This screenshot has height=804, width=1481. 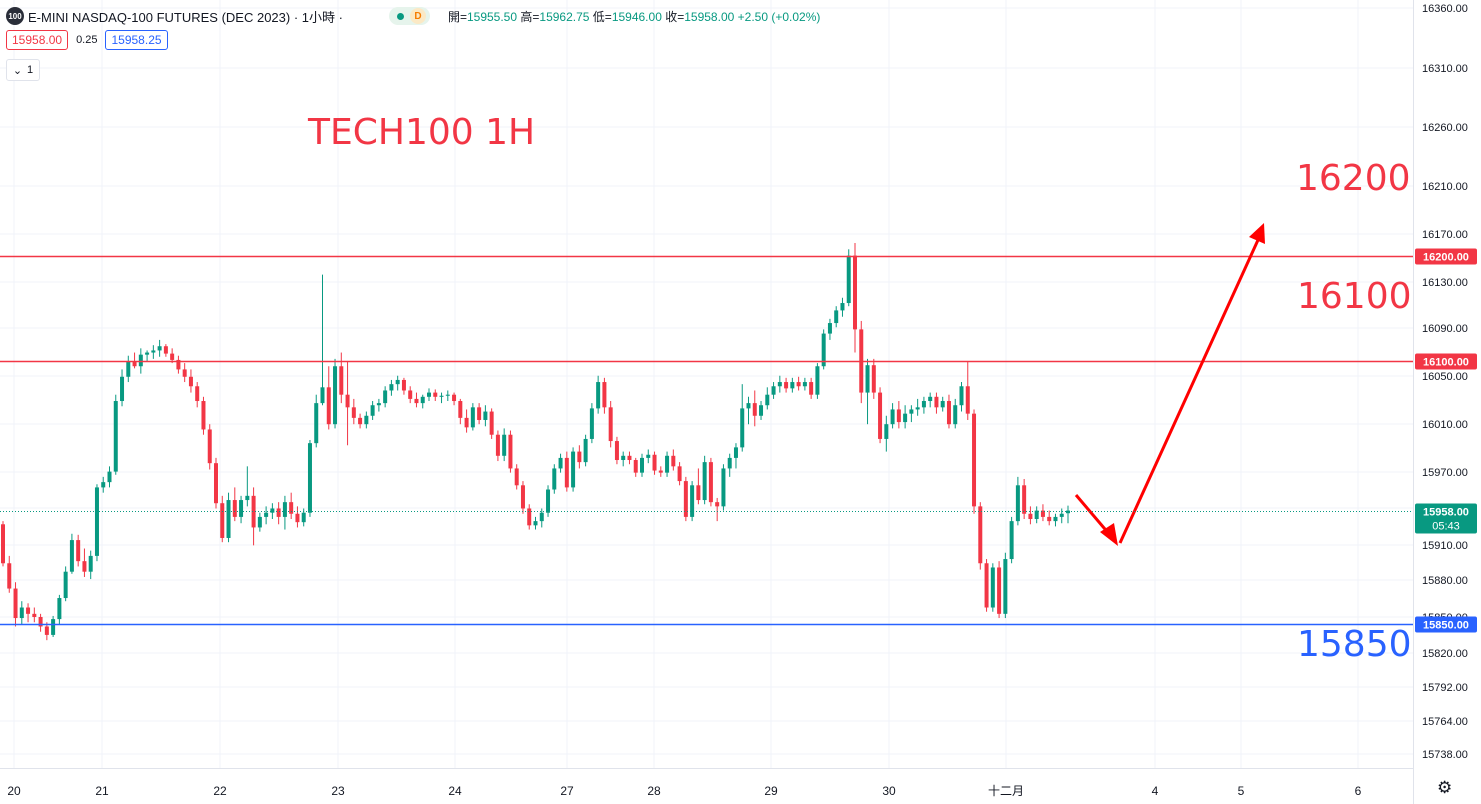 I want to click on time-tick-label: 29, so click(x=771, y=791).